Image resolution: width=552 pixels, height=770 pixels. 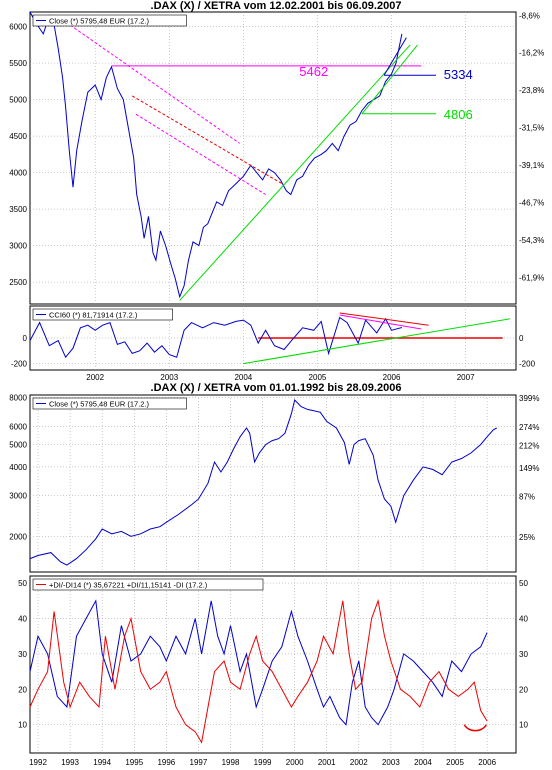 I want to click on top-price-rtick--61,9%: -61,9%, so click(x=531, y=278).